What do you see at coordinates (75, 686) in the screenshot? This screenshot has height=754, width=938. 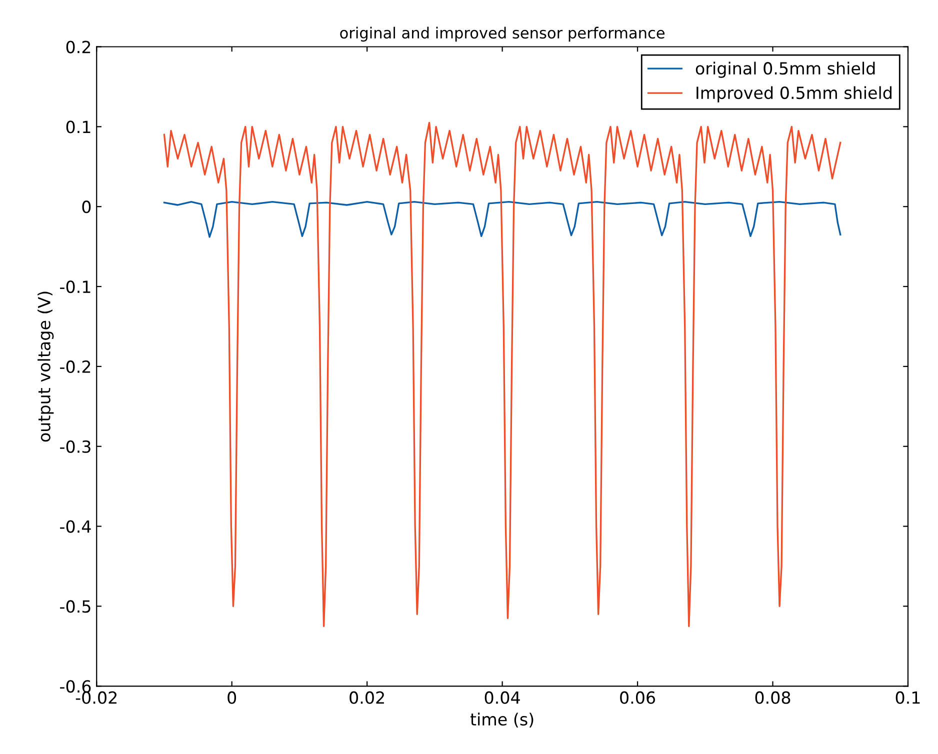 I see `y-tick-label: -0.6` at bounding box center [75, 686].